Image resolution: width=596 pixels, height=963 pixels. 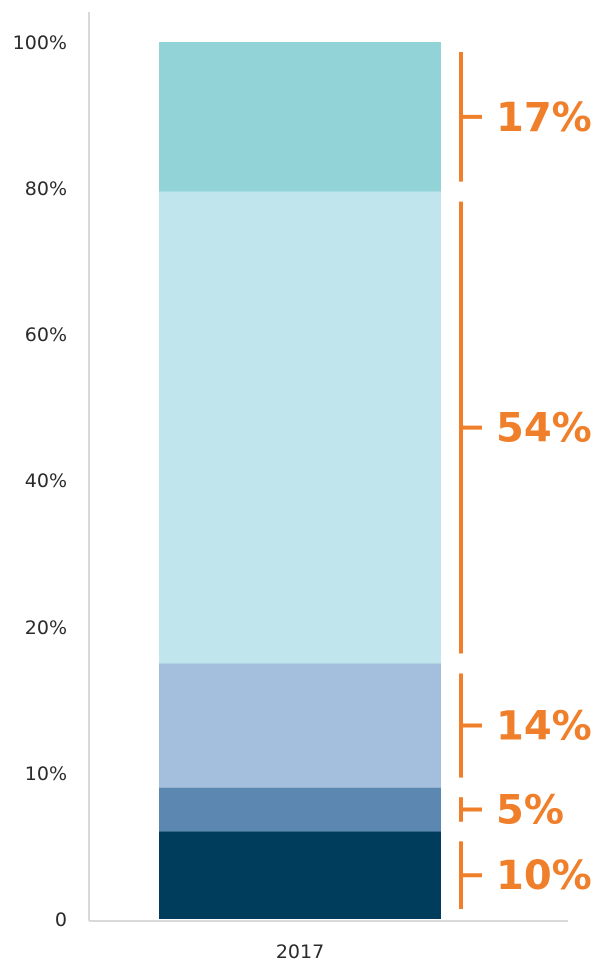 I want to click on y-tick-label: 10%, so click(x=46, y=774).